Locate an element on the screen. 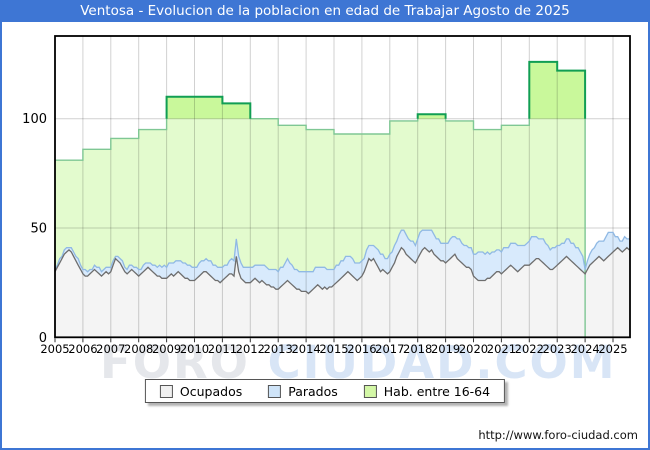  legend-label-parados: Parados is located at coordinates (313, 391).